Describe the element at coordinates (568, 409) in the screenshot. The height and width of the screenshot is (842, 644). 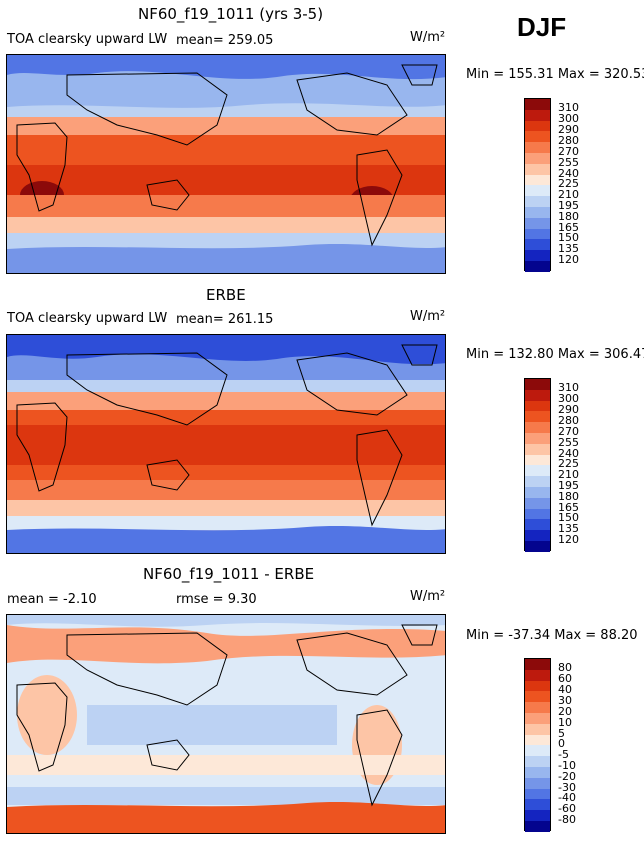
I see `colorbar-2-tick: 290` at that location.